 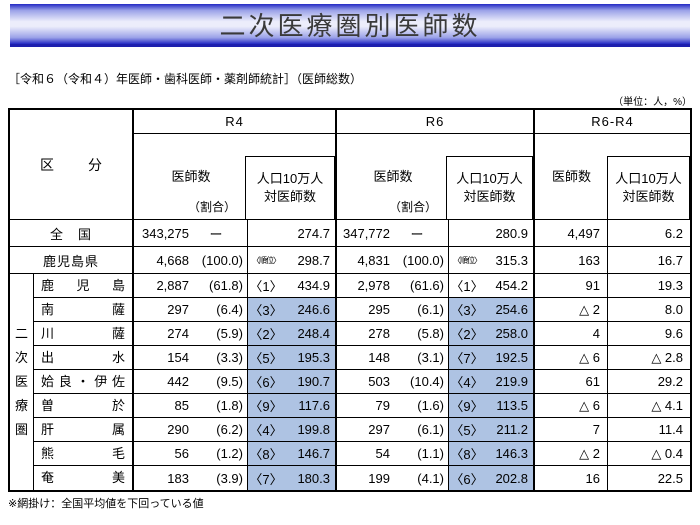 What do you see at coordinates (423, 260) in the screenshot?
I see `count-ratio: (100.0)` at bounding box center [423, 260].